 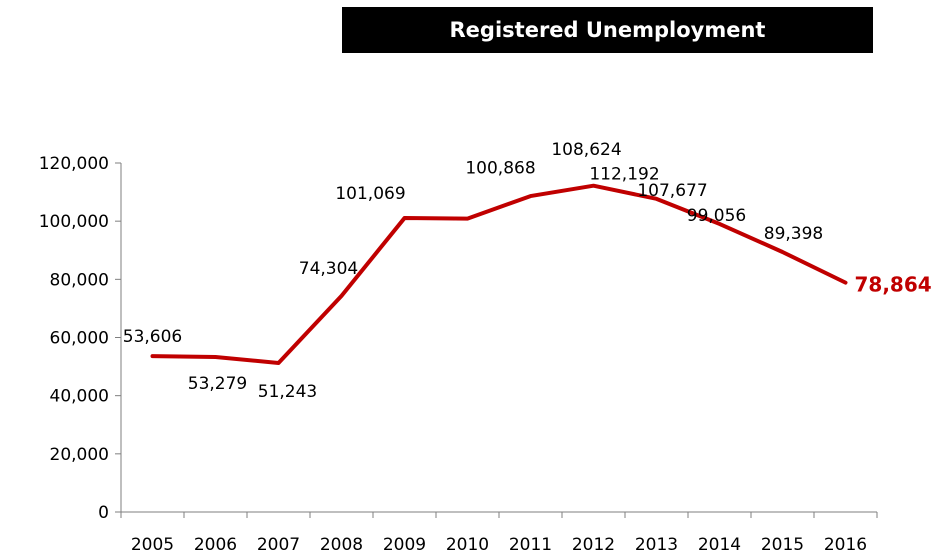 I want to click on x-tick-label: 2010, so click(x=467, y=545).